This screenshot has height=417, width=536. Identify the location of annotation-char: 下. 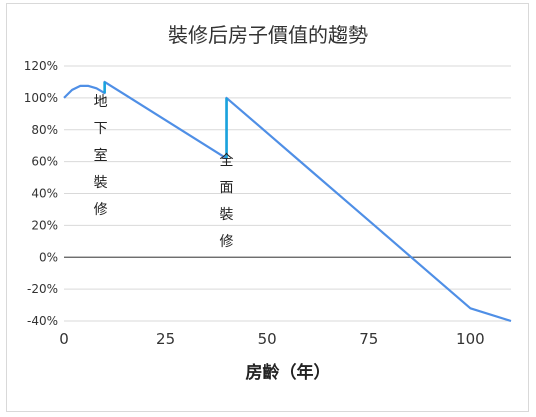
(101, 129).